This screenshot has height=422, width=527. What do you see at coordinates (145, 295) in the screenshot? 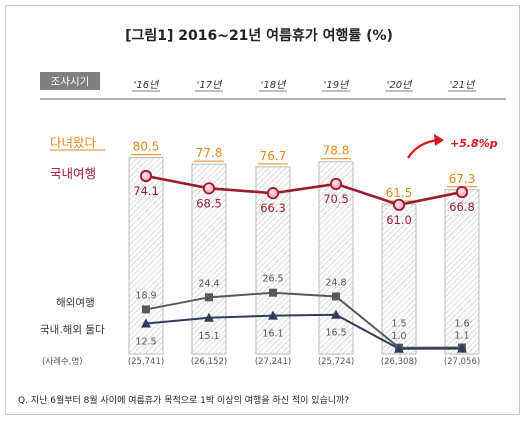
I see `overseas-value-label: 18.9` at bounding box center [145, 295].